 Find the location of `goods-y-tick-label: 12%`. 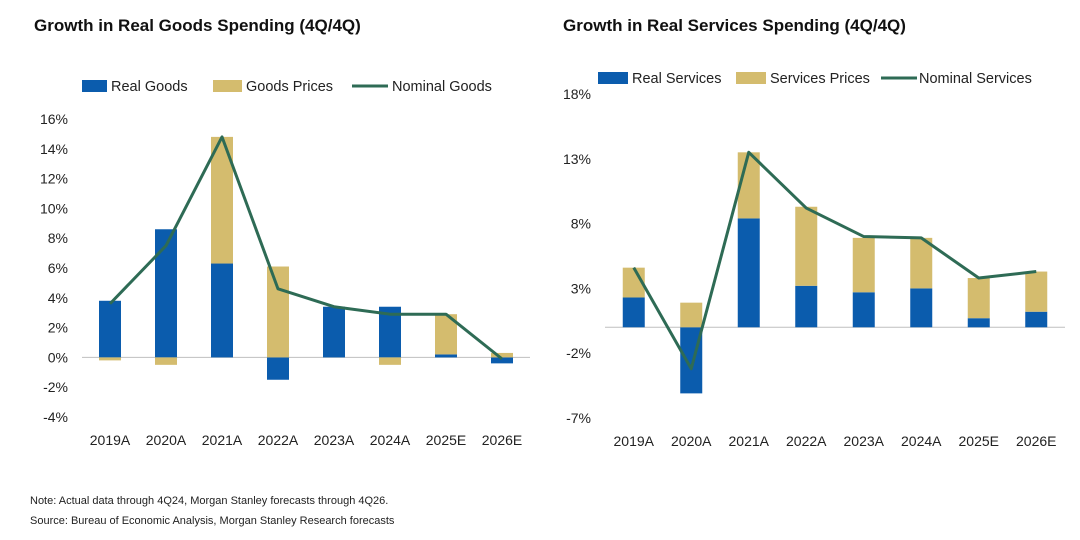

goods-y-tick-label: 12% is located at coordinates (54, 179).